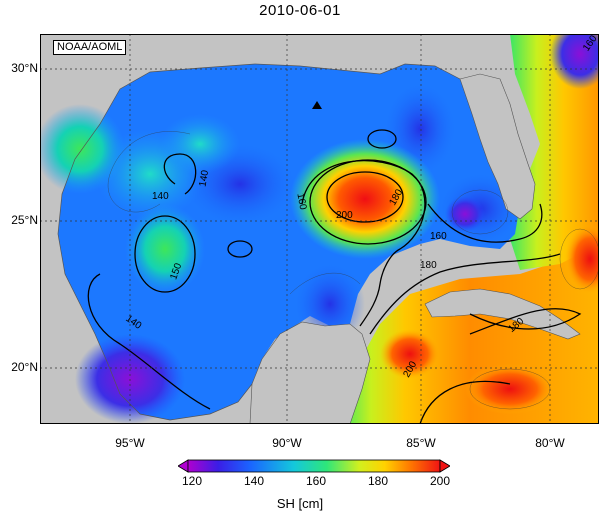 Image resolution: width=600 pixels, height=515 pixels. I want to click on lon-label-90w: 90°W, so click(287, 443).